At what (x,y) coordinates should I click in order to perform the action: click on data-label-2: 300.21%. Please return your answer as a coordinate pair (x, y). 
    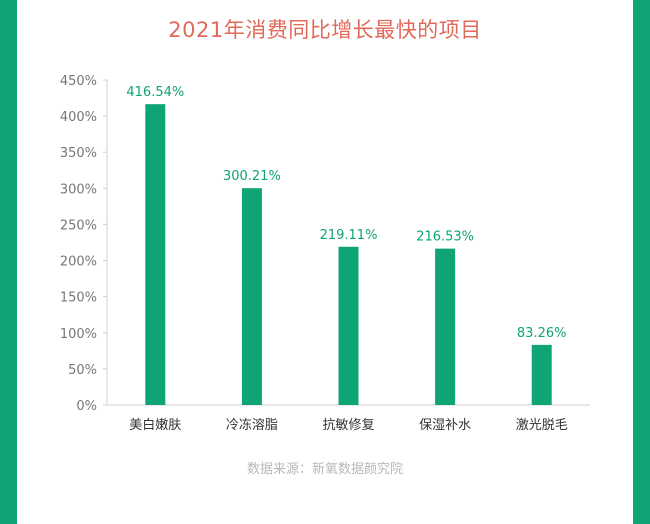
    Looking at the image, I should click on (252, 176).